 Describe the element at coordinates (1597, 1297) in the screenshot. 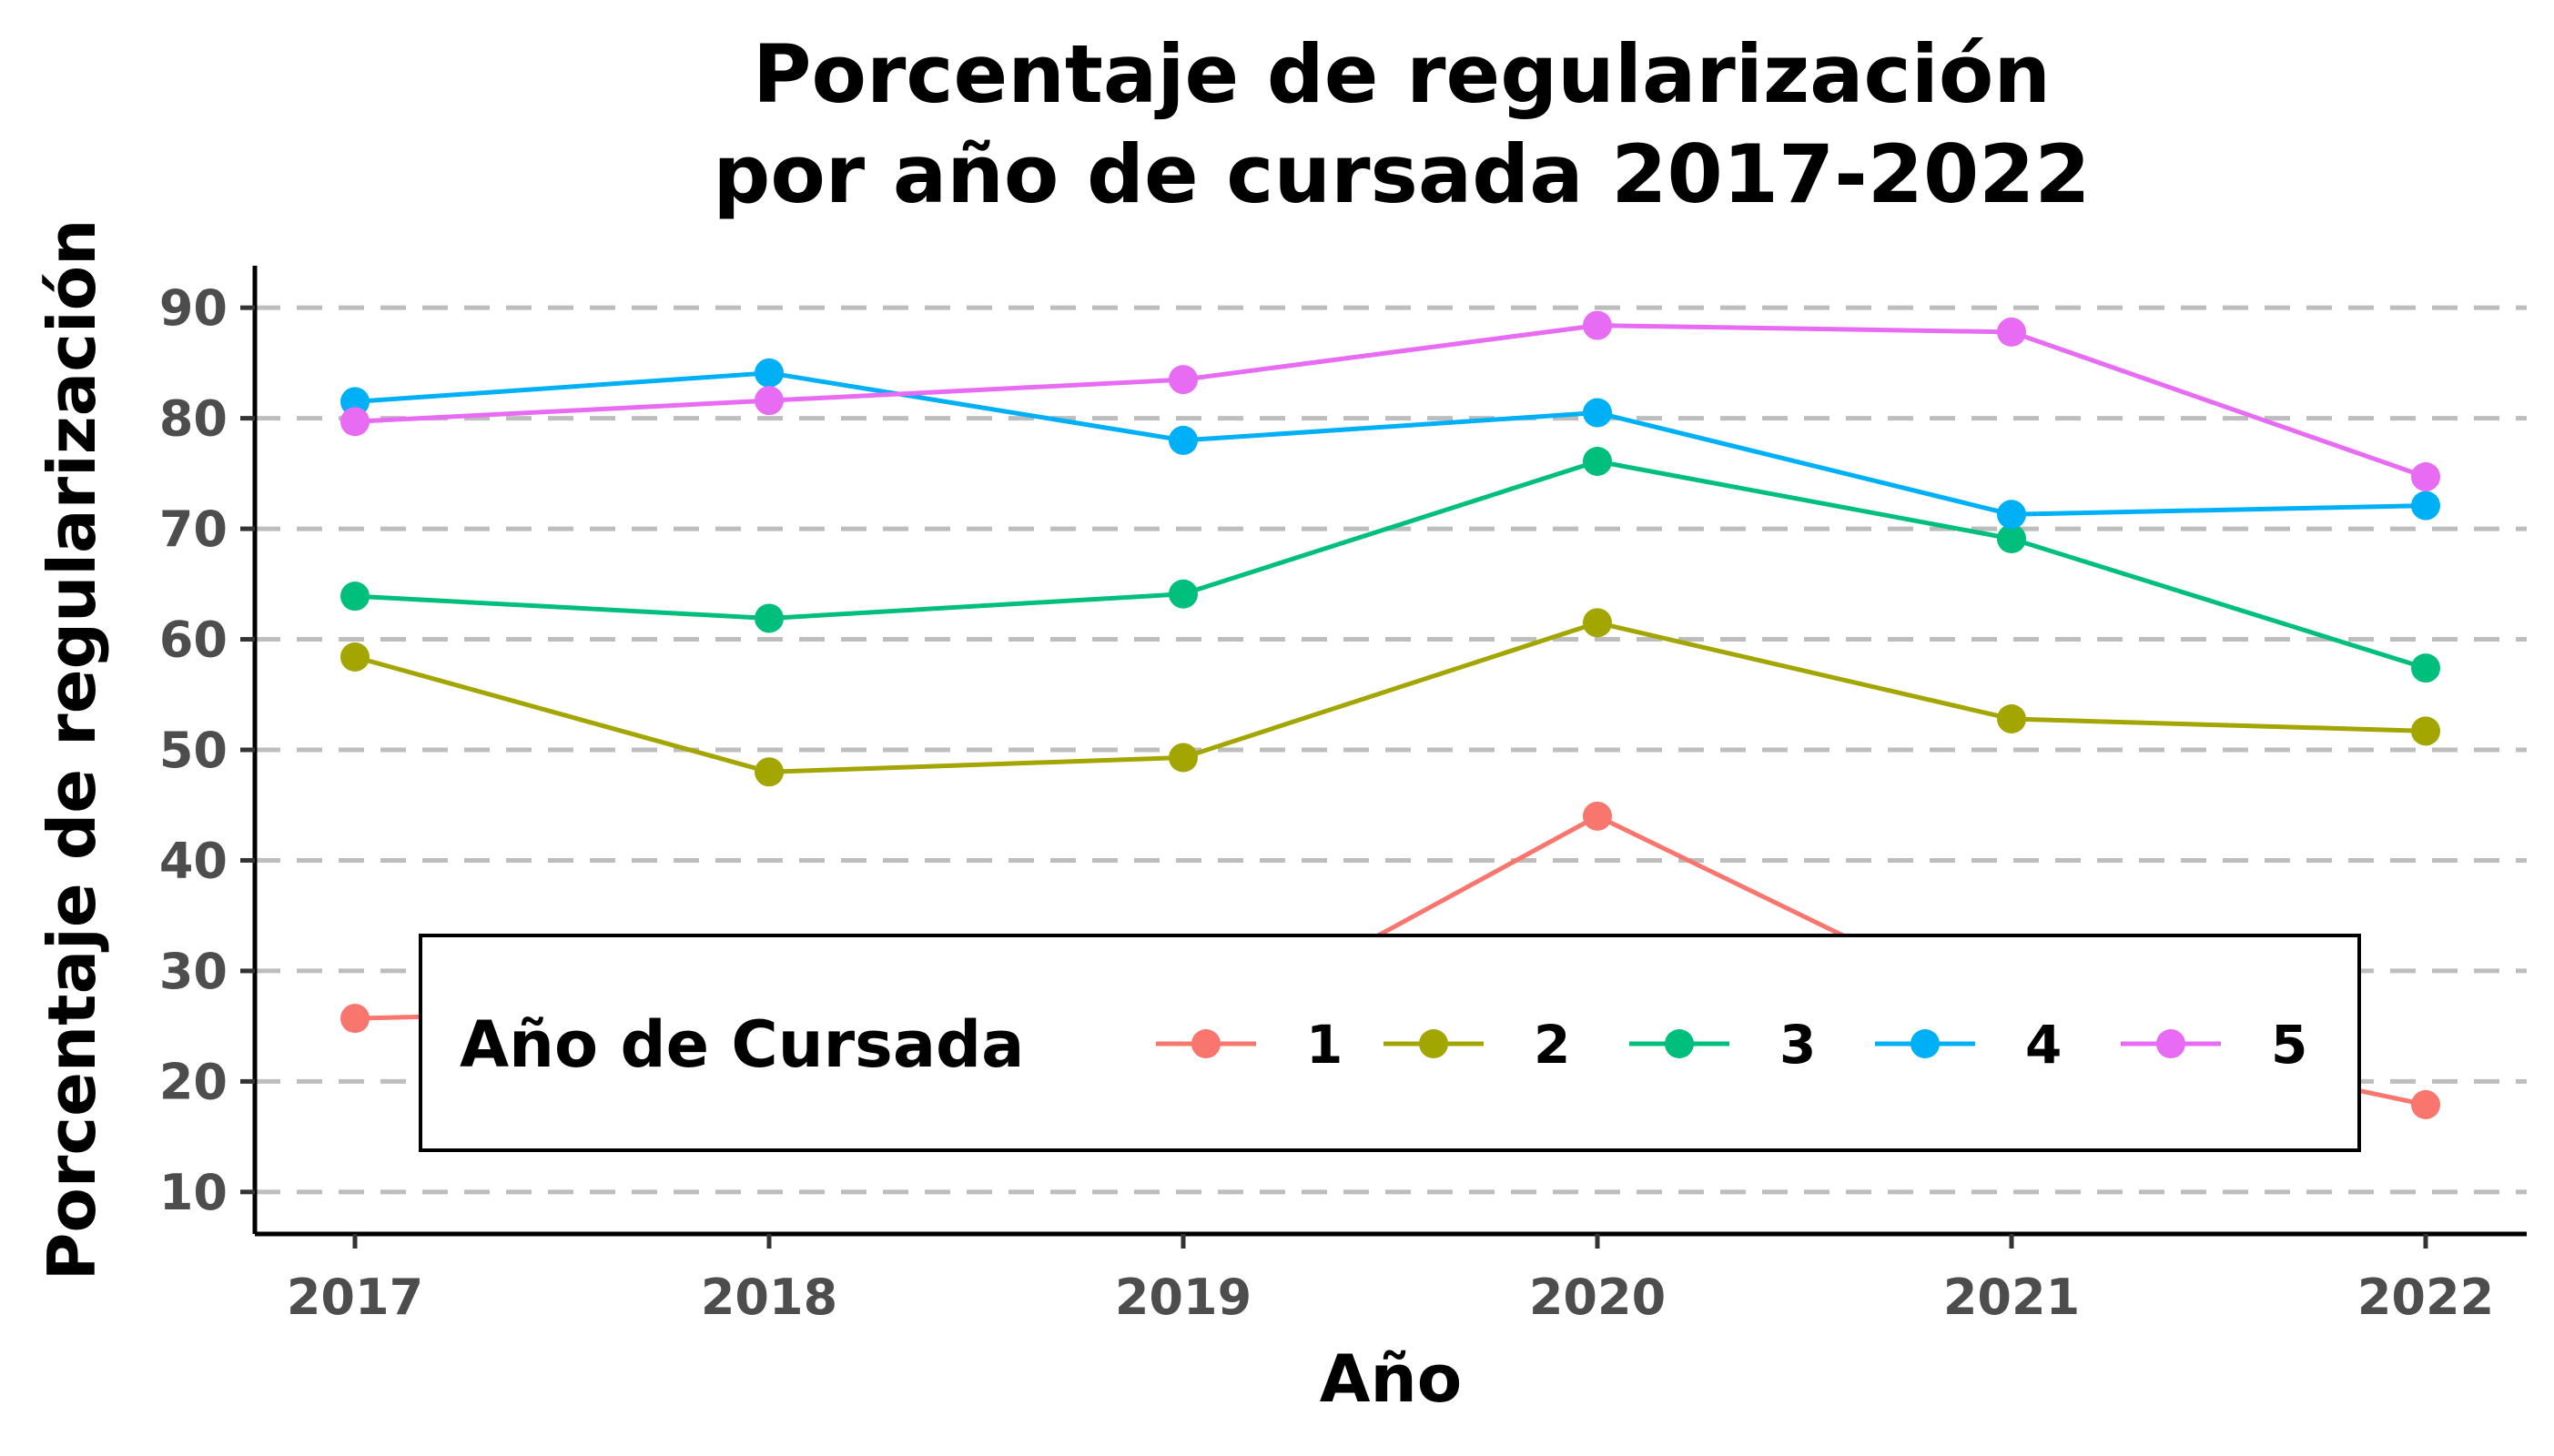

I see `x-tick-label: 2020` at that location.